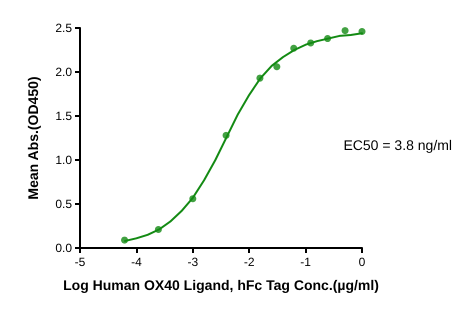 The height and width of the screenshot is (319, 466). Describe the element at coordinates (306, 262) in the screenshot. I see `x-tick-label: -1` at that location.